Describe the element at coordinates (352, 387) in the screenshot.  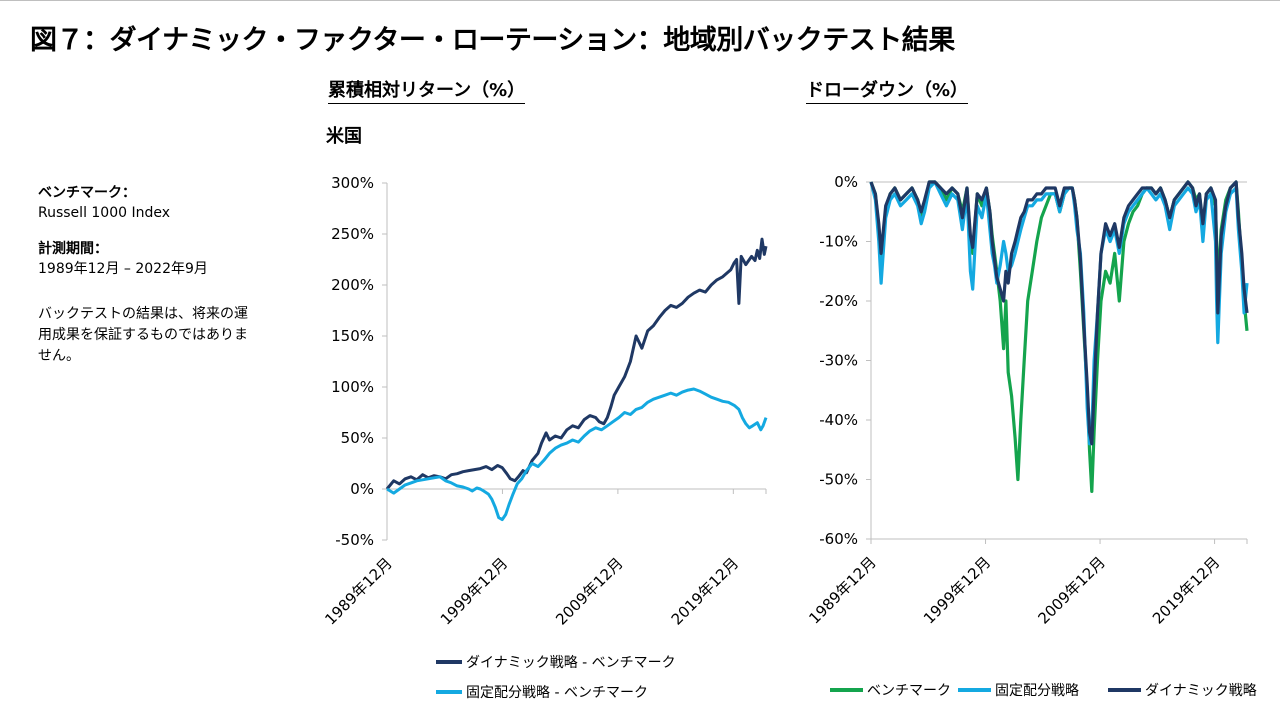
I see `cumulative-y-tick-label: 100%` at that location.